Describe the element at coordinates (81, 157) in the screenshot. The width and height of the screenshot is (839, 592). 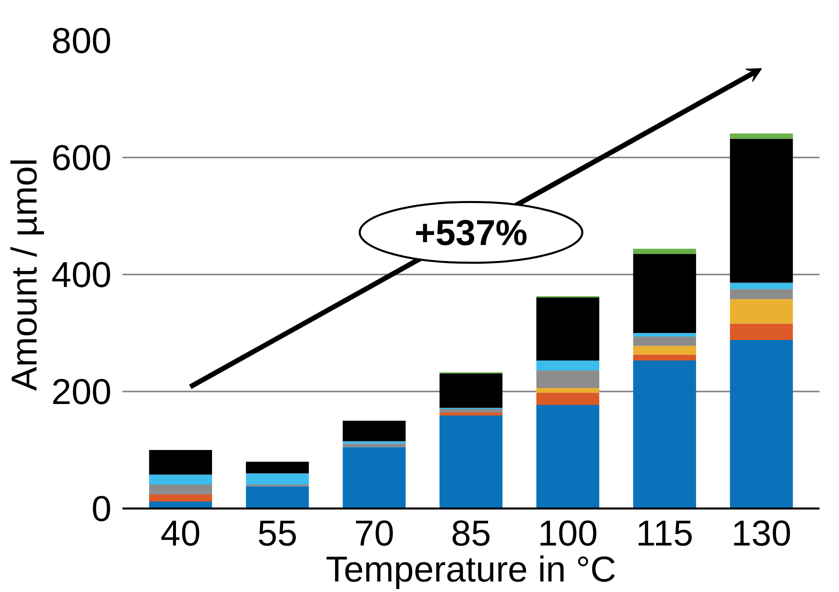
I see `y-tick-label: 600` at that location.